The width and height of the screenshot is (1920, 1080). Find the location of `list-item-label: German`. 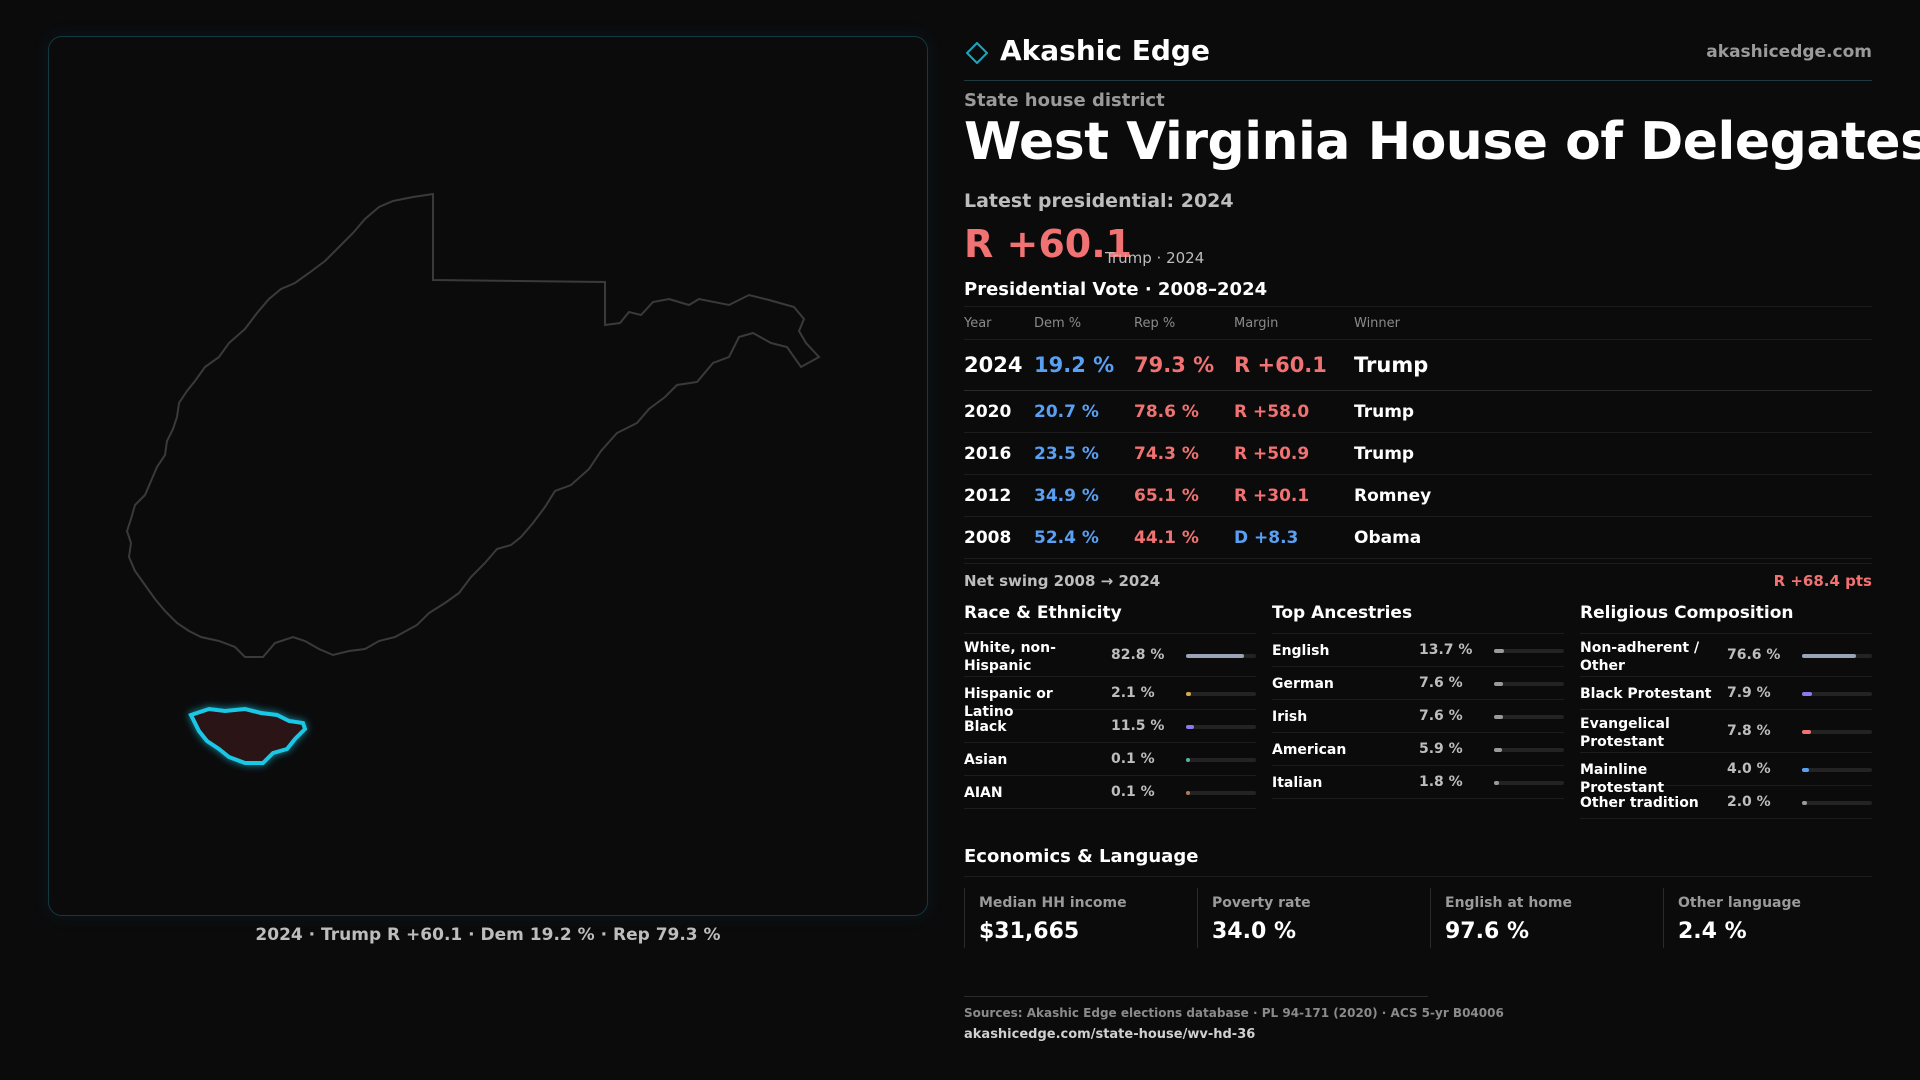

list-item-label: German is located at coordinates (1303, 684).